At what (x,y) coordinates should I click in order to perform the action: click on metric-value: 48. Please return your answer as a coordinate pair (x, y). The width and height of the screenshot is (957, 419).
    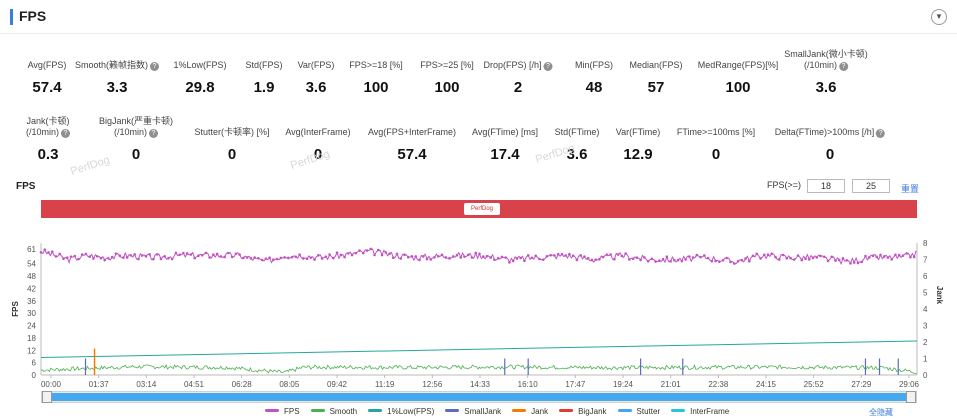
    Looking at the image, I should click on (594, 87).